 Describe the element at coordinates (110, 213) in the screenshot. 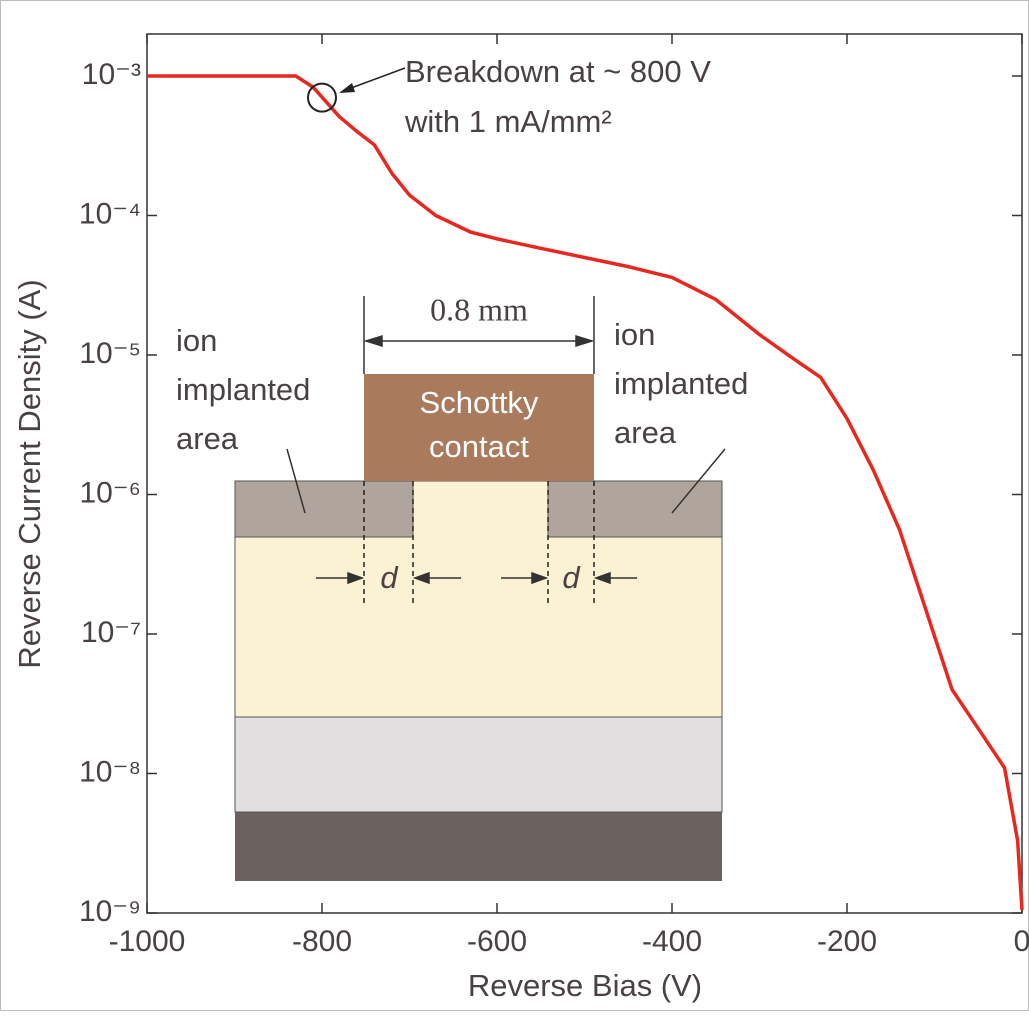

I see `y-tick-label: 10⁻⁴` at that location.